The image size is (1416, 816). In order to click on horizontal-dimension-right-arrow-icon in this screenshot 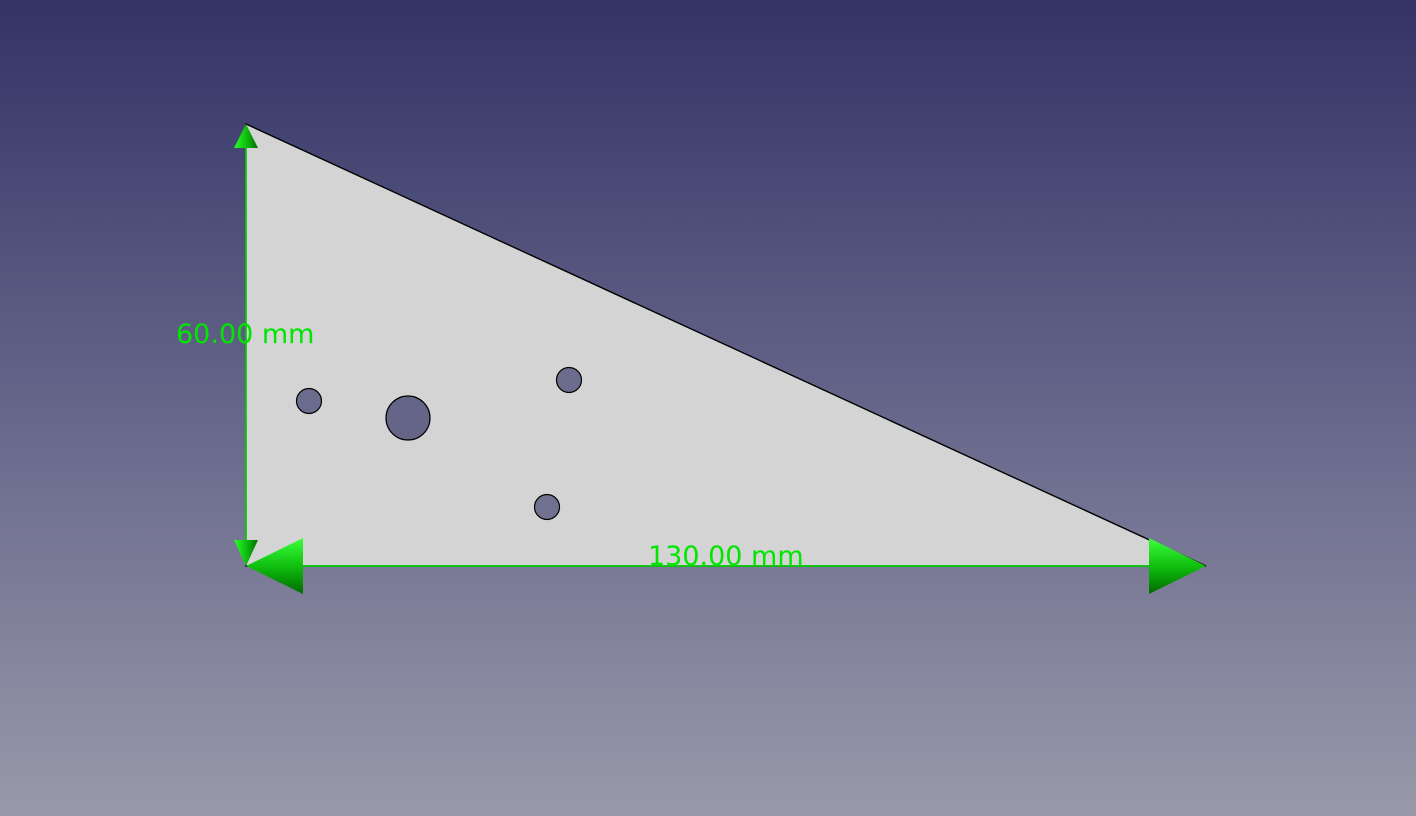, I will do `click(1177, 566)`.